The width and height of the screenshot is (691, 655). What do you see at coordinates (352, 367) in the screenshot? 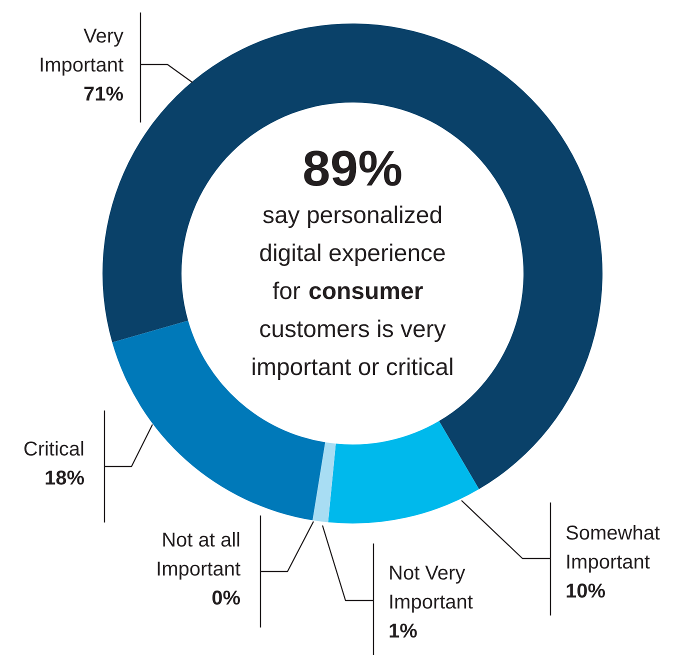
I see `text: important or critical` at bounding box center [352, 367].